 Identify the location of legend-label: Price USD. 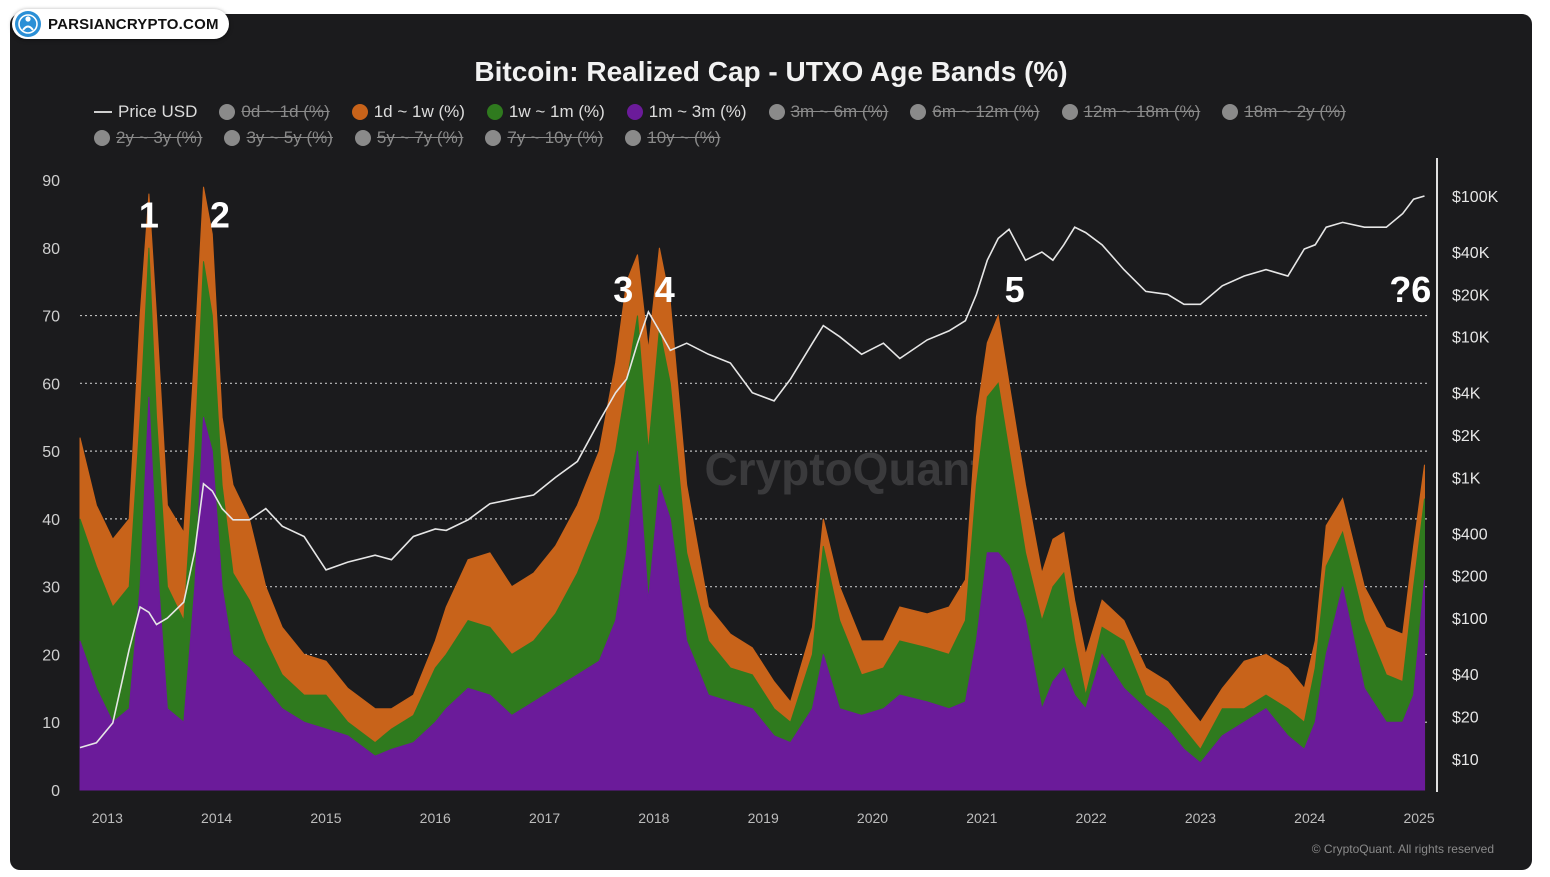
(158, 111).